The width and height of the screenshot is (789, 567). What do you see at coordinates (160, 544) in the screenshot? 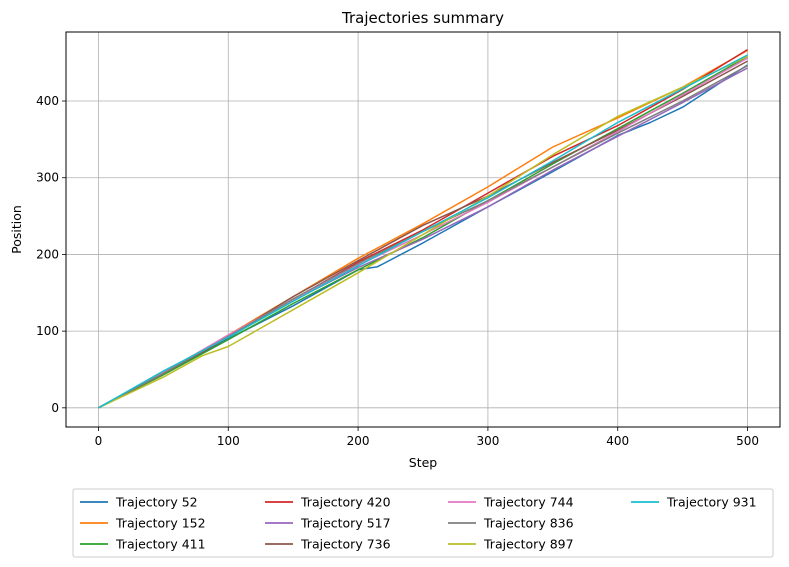
I see `legend-label: Trajectory 411` at bounding box center [160, 544].